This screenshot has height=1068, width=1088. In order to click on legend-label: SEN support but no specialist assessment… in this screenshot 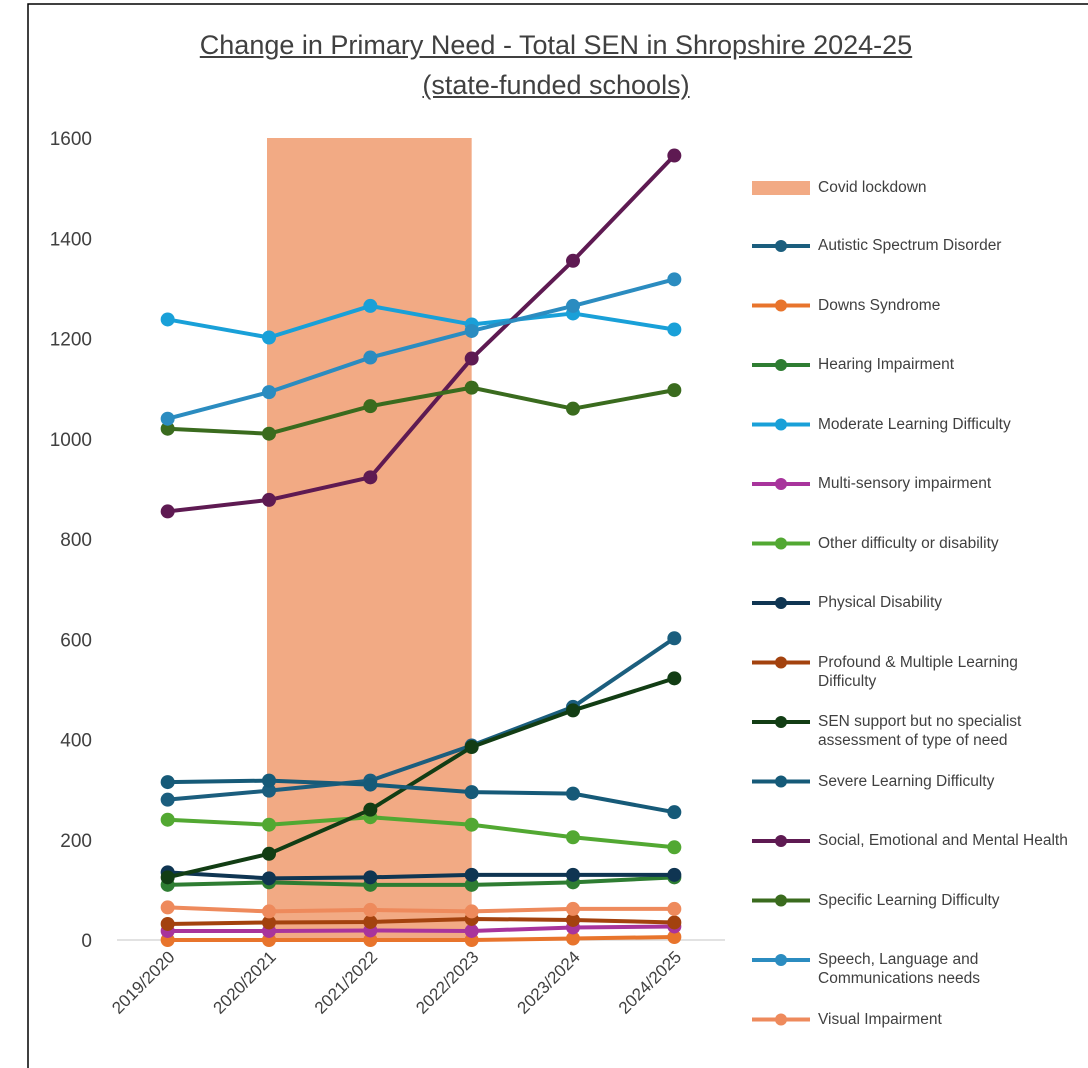, I will do `click(920, 731)`.